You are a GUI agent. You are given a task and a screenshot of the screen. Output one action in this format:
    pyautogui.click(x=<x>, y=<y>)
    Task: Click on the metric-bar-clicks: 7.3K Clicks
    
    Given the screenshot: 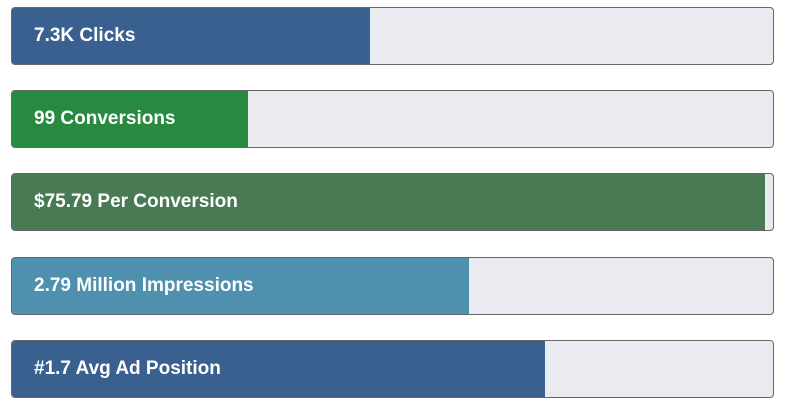 What is the action you would take?
    pyautogui.click(x=392, y=36)
    